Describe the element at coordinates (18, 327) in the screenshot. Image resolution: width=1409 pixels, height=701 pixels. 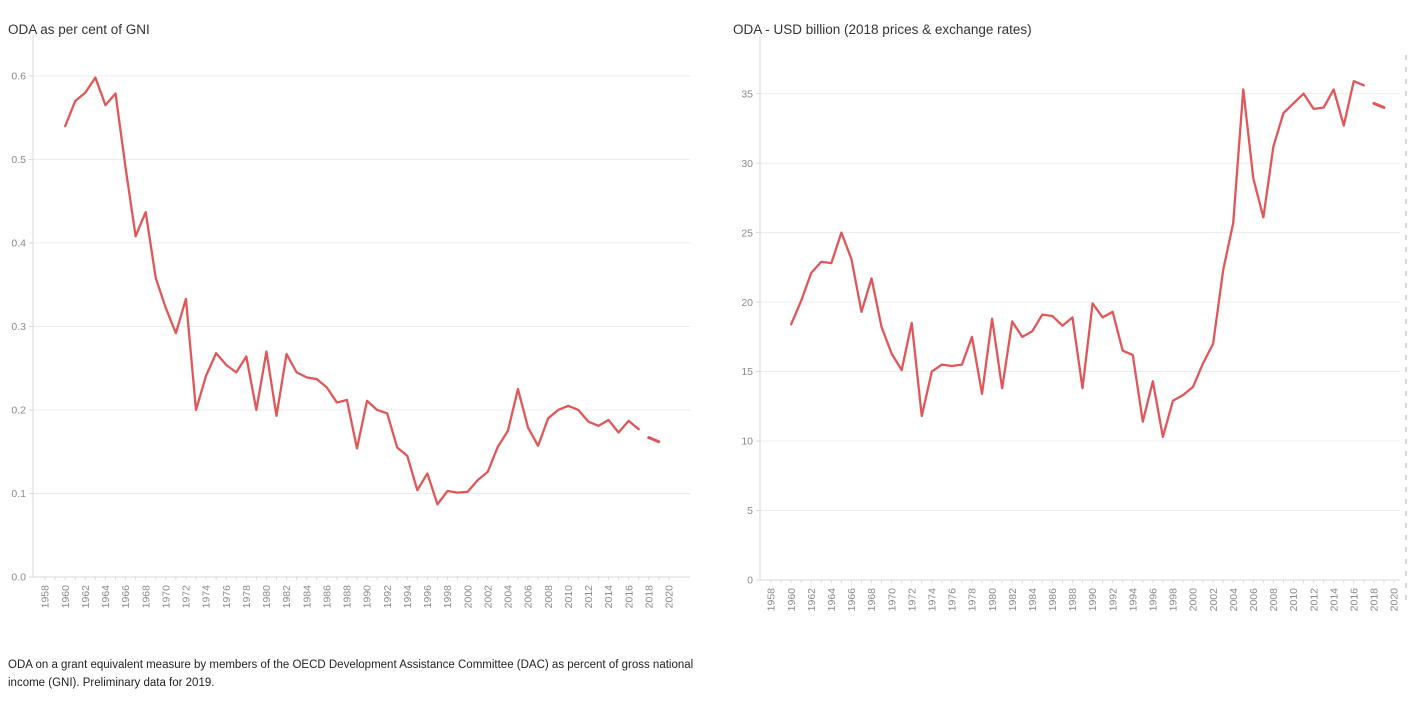
I see `svg-text: 0.3` at that location.